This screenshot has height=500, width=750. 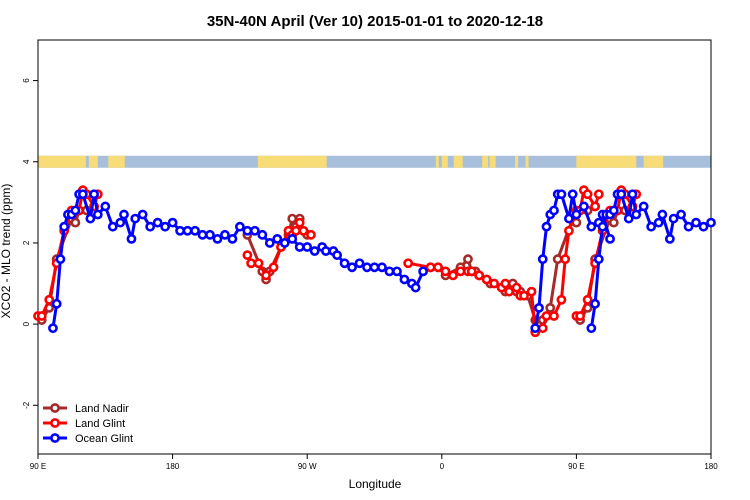 What do you see at coordinates (374, 462) in the screenshot?
I see `x-axis: 90 E 180 90 W 0 90 E 180` at bounding box center [374, 462].